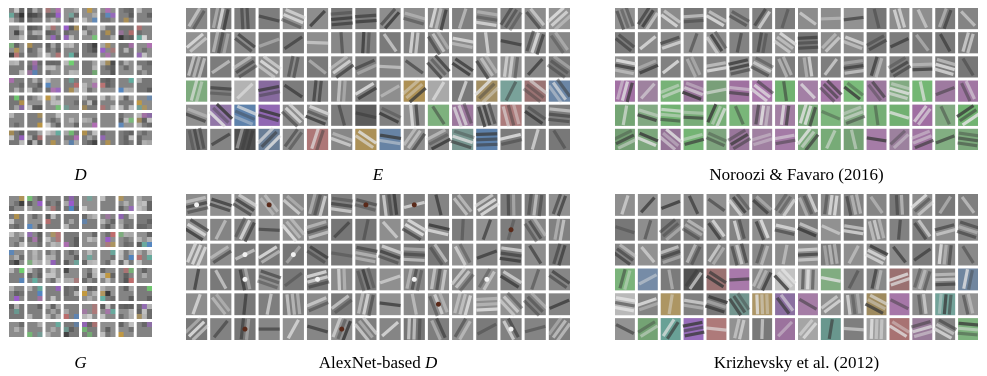  What do you see at coordinates (378, 79) in the screenshot?
I see `filter-grid-e` at bounding box center [378, 79].